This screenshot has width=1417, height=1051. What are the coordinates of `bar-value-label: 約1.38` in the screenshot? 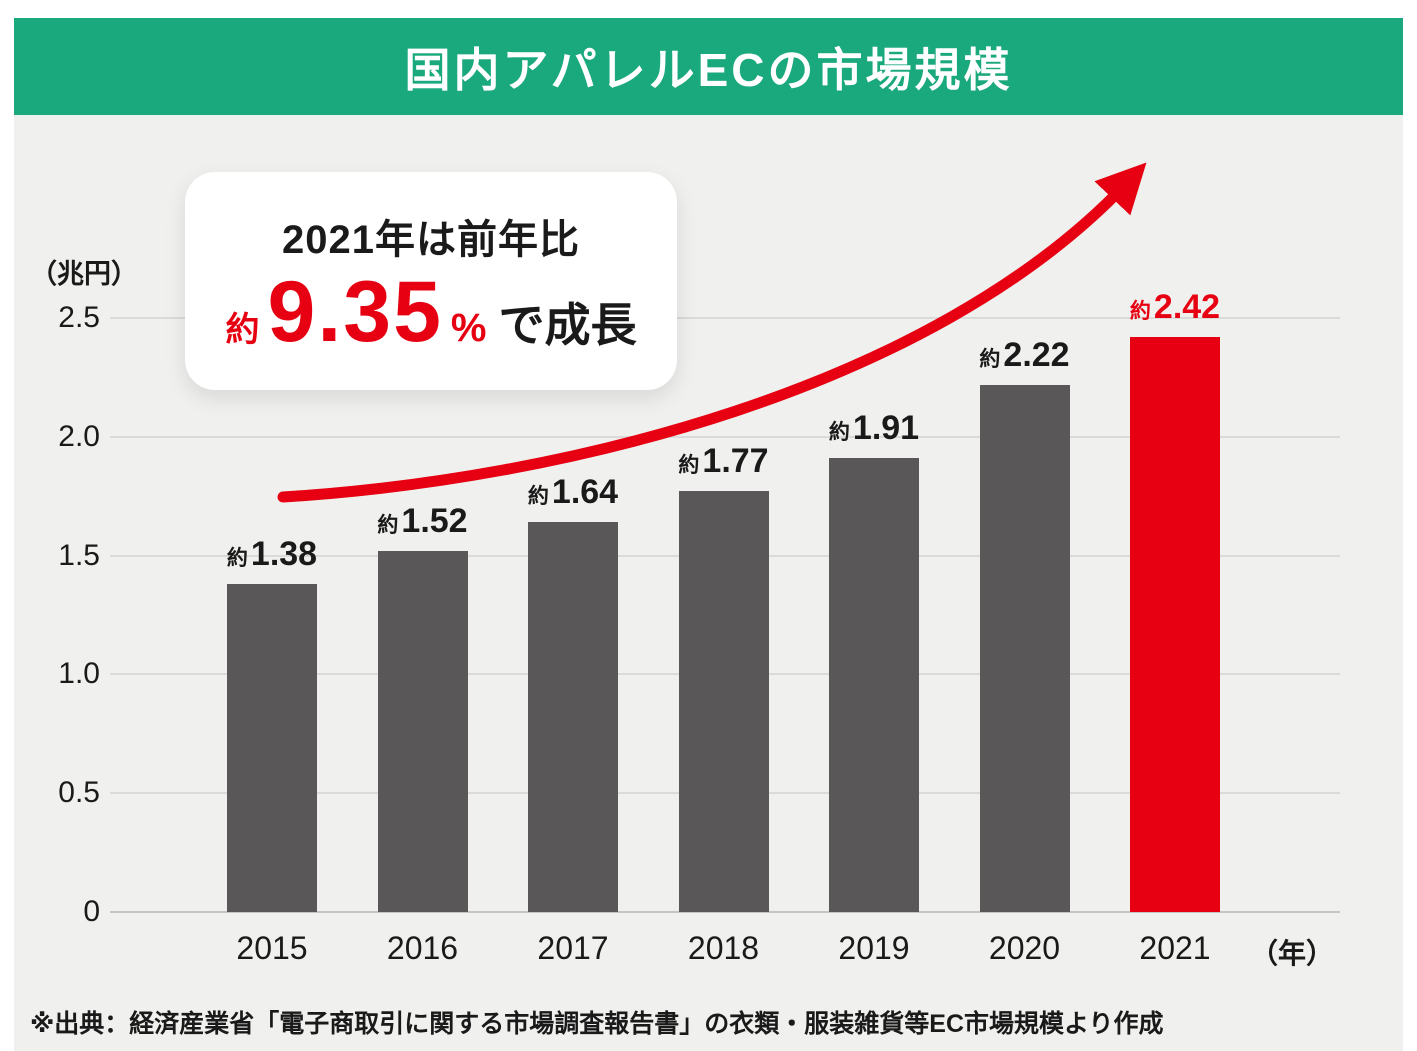 It's located at (272, 554).